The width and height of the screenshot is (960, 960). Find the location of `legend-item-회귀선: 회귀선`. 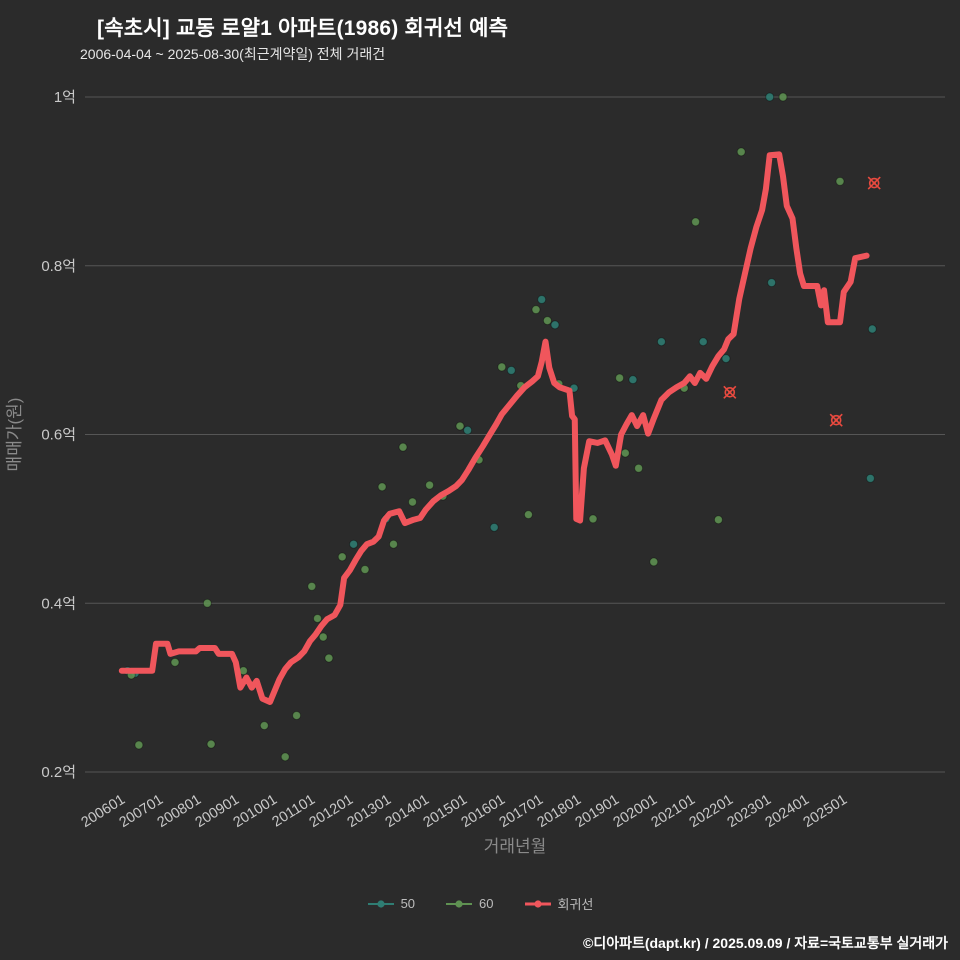

legend-item-회귀선: 회귀선 is located at coordinates (559, 903).